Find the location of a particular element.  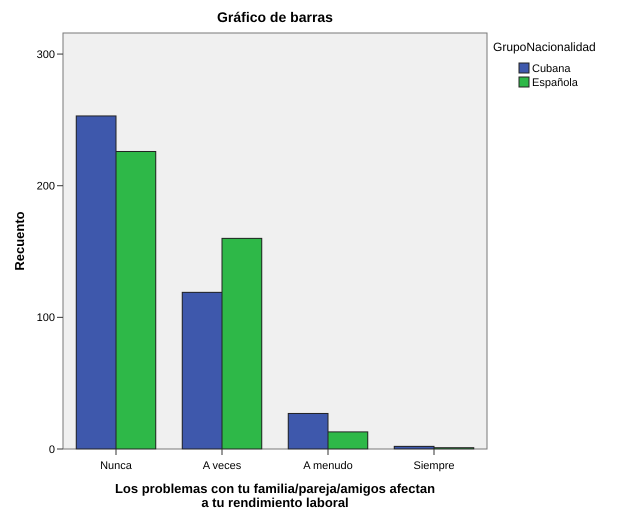

x-tick-label: A veces is located at coordinates (222, 466).